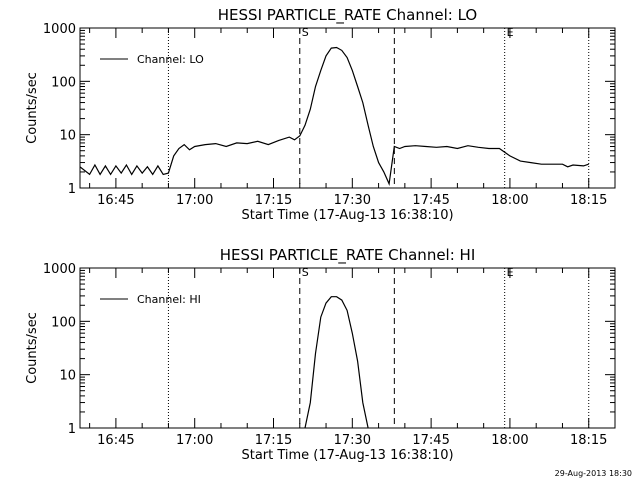  Describe the element at coordinates (348, 255) in the screenshot. I see `chart-title: HESSI PARTICLE_RATE Channel: HI` at that location.